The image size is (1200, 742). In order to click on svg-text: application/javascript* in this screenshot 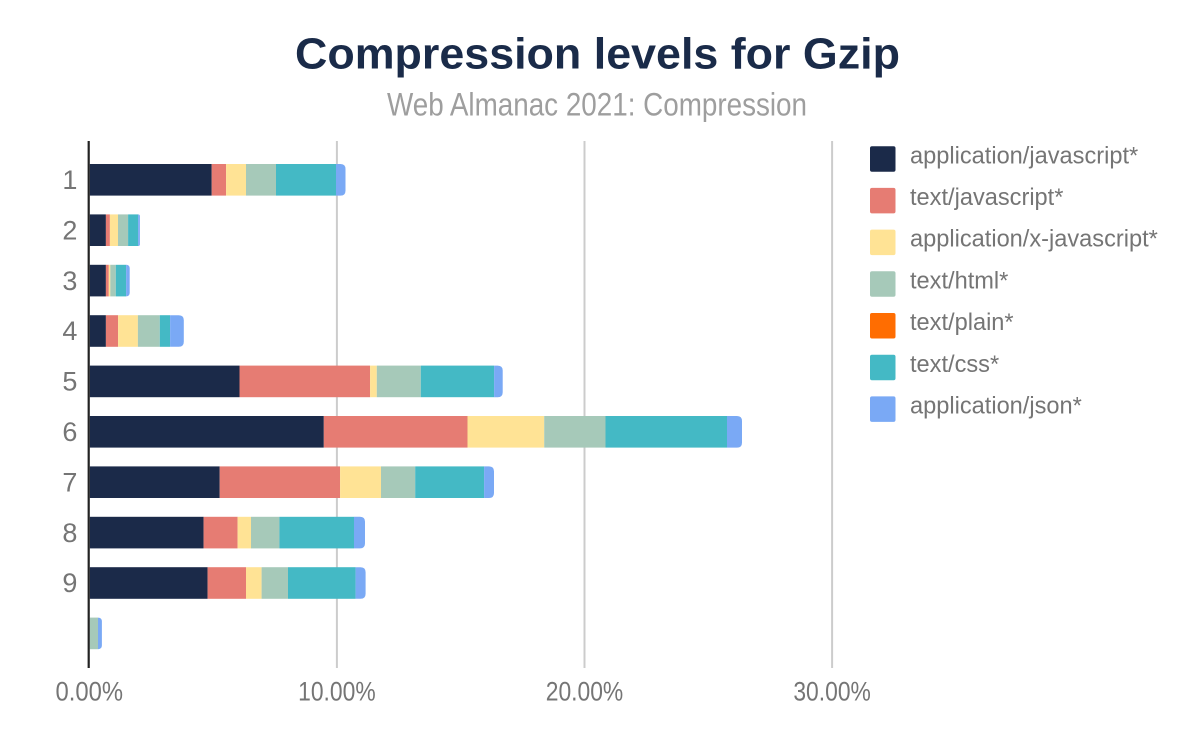, I will do `click(1024, 156)`.